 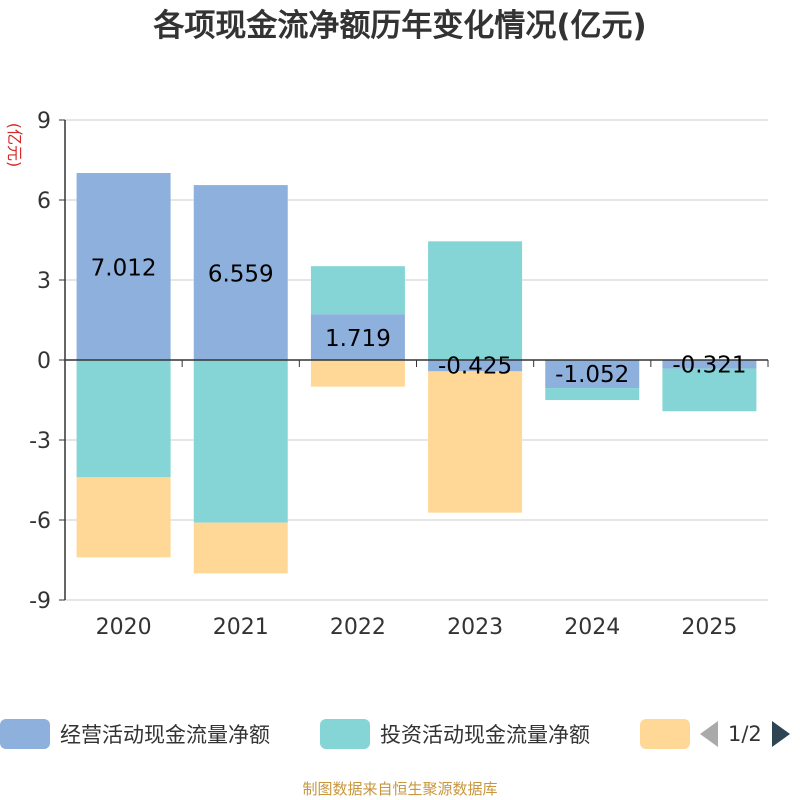 I want to click on x-tick-label: 2025, so click(x=709, y=627).